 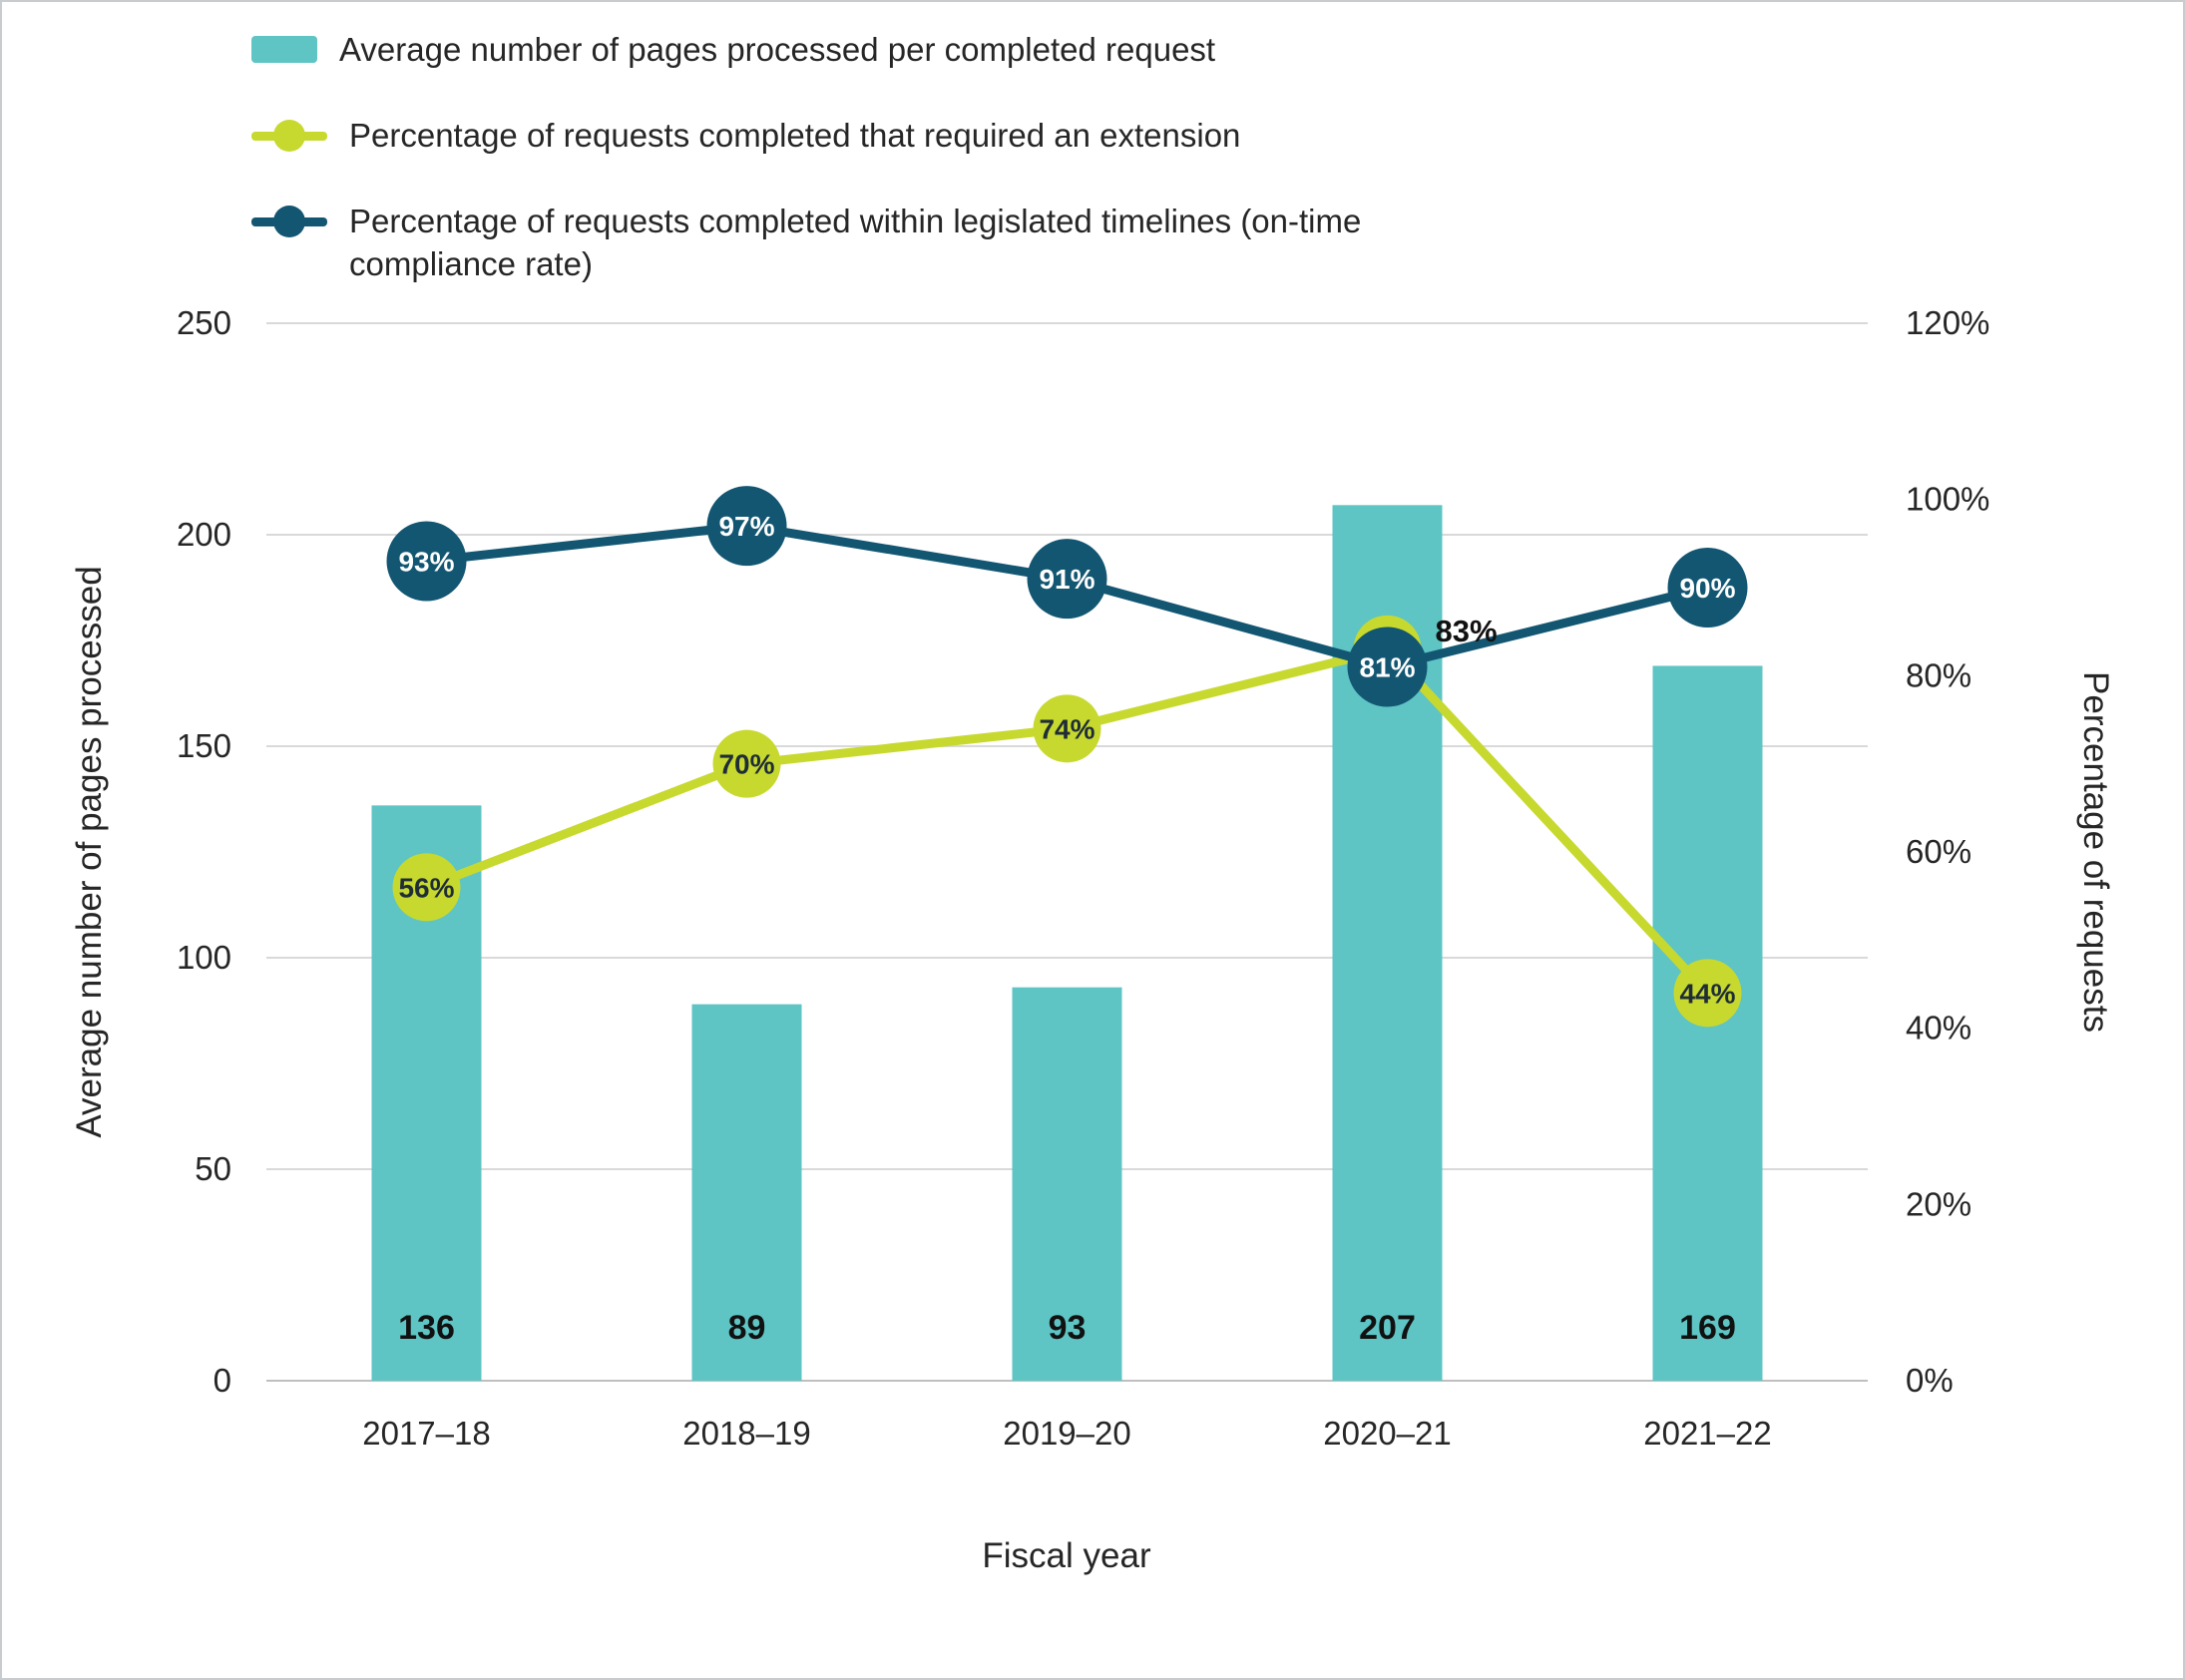 What do you see at coordinates (1939, 1203) in the screenshot?
I see `right-axis-tick: 20%` at bounding box center [1939, 1203].